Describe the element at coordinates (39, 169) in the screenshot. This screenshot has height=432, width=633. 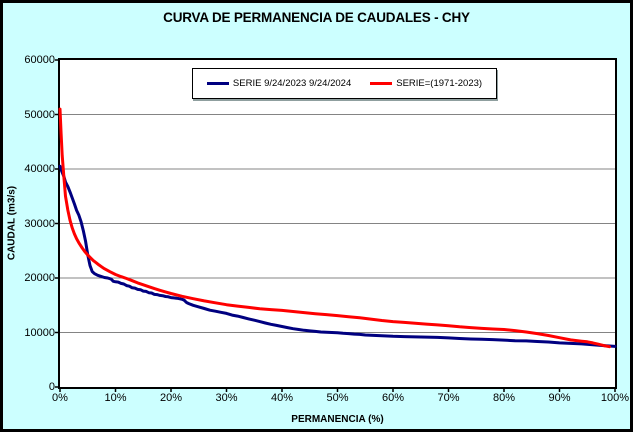
I see `y-tick-label: 40000` at that location.